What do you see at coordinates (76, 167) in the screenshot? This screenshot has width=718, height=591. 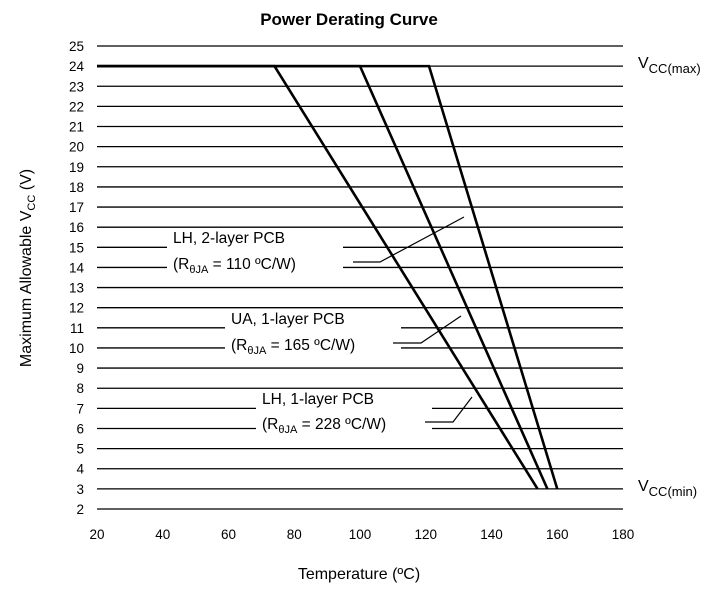 I see `y-tick-label: 19` at bounding box center [76, 167].